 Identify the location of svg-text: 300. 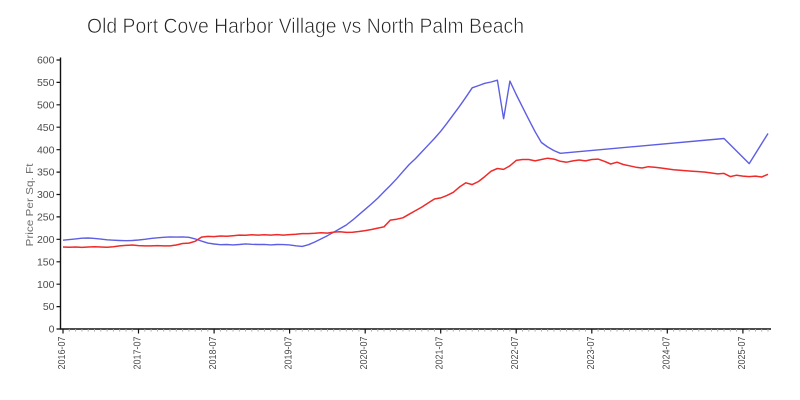
(46, 195).